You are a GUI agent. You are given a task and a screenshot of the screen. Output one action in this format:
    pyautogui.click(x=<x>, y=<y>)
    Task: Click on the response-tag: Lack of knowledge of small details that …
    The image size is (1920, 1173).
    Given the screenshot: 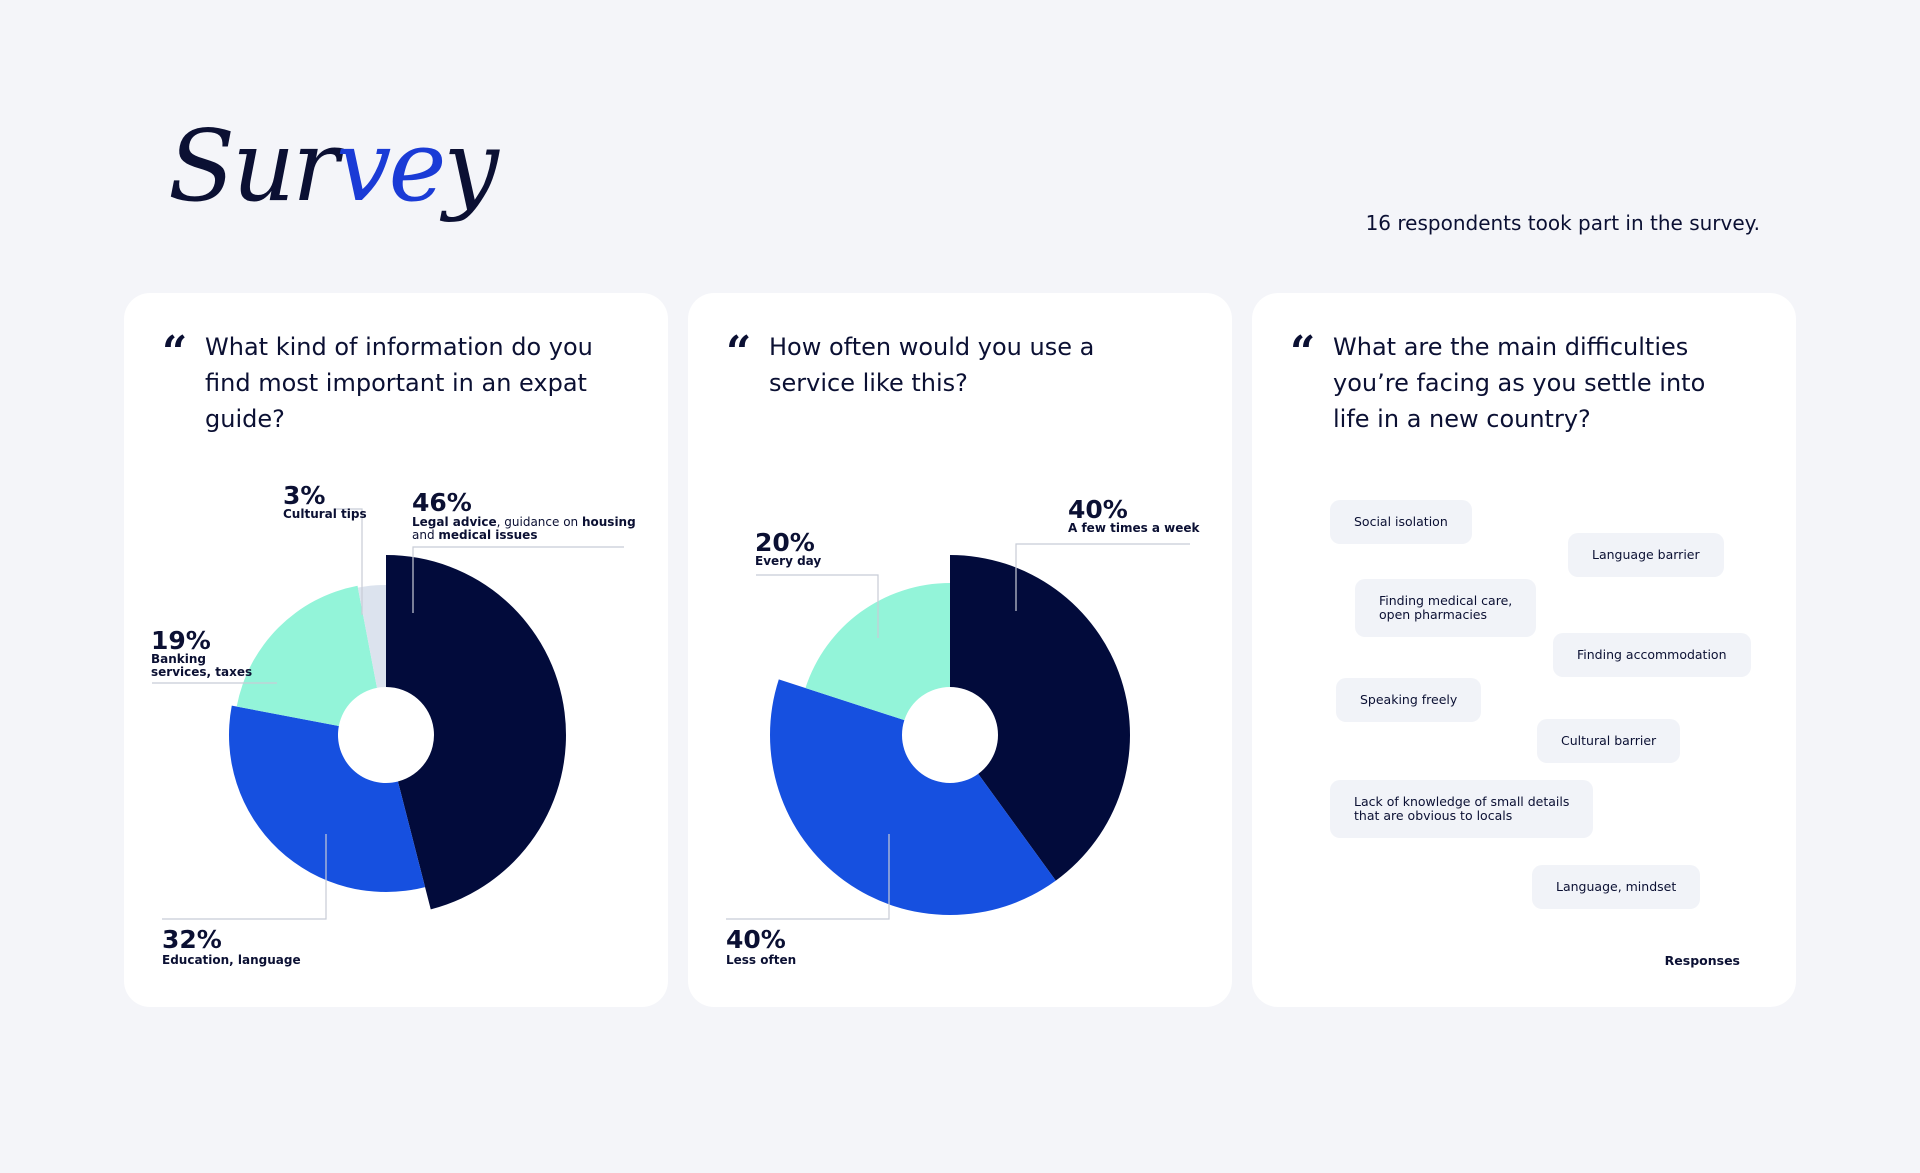 What is the action you would take?
    pyautogui.click(x=1462, y=809)
    